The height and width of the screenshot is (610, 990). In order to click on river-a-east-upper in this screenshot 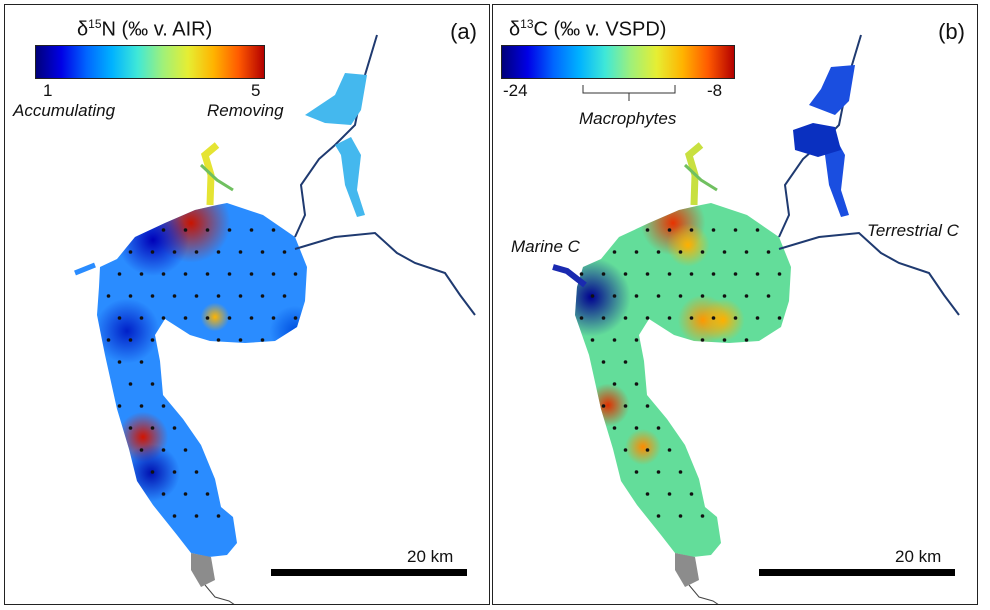, I will do `click(336, 99)`.